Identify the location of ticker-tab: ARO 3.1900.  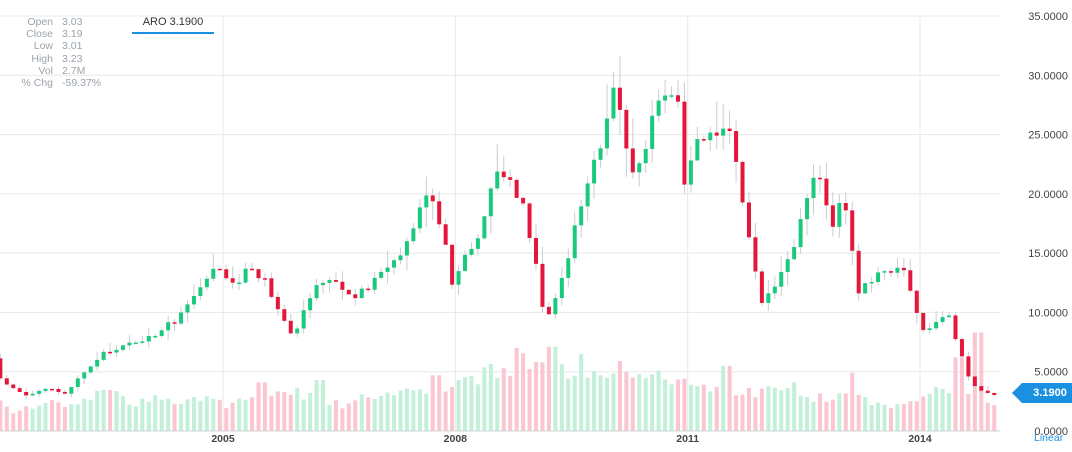
(173, 23).